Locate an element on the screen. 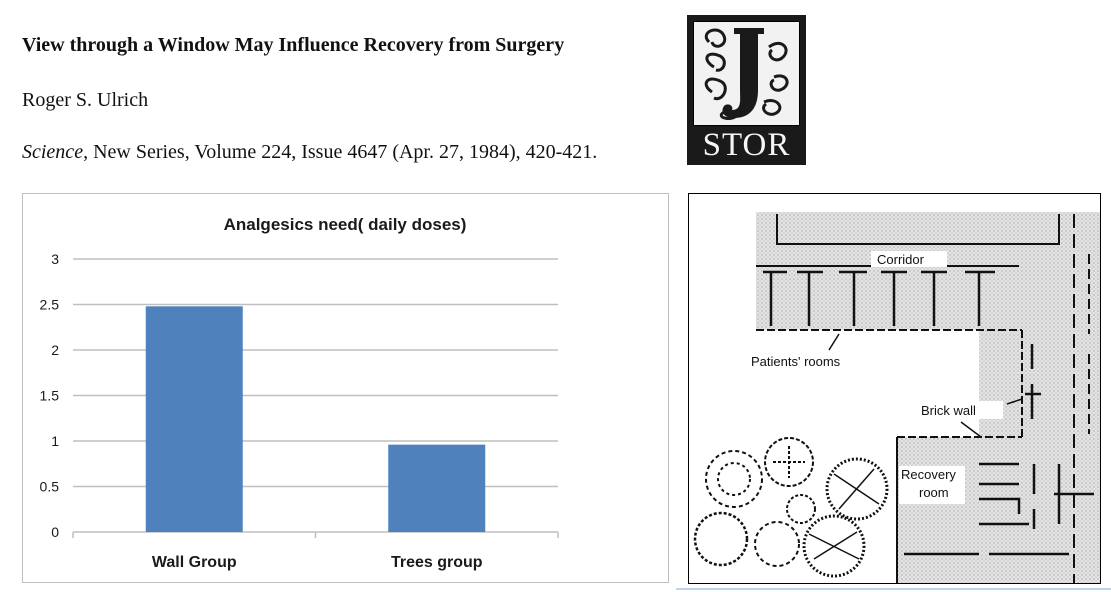  y-tick-label: 2.5 is located at coordinates (50, 305).